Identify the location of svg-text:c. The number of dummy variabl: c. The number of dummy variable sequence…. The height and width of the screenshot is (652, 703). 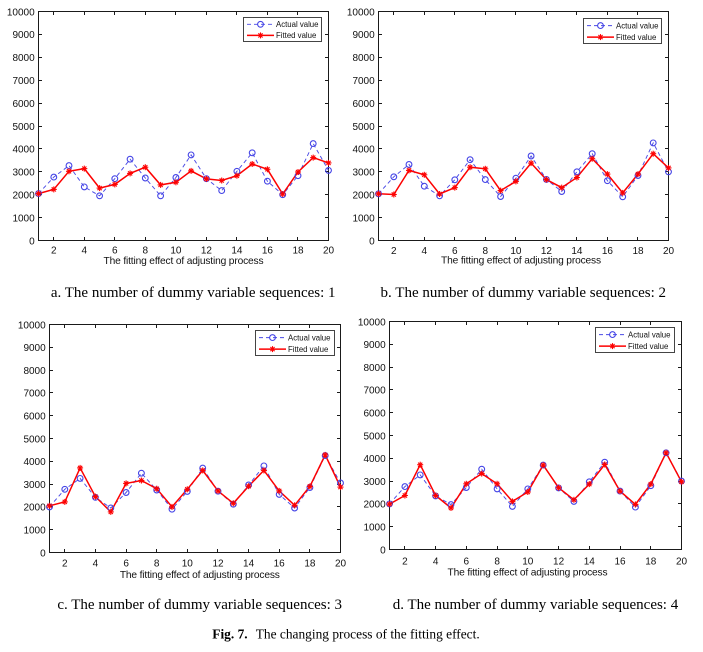
(199, 605).